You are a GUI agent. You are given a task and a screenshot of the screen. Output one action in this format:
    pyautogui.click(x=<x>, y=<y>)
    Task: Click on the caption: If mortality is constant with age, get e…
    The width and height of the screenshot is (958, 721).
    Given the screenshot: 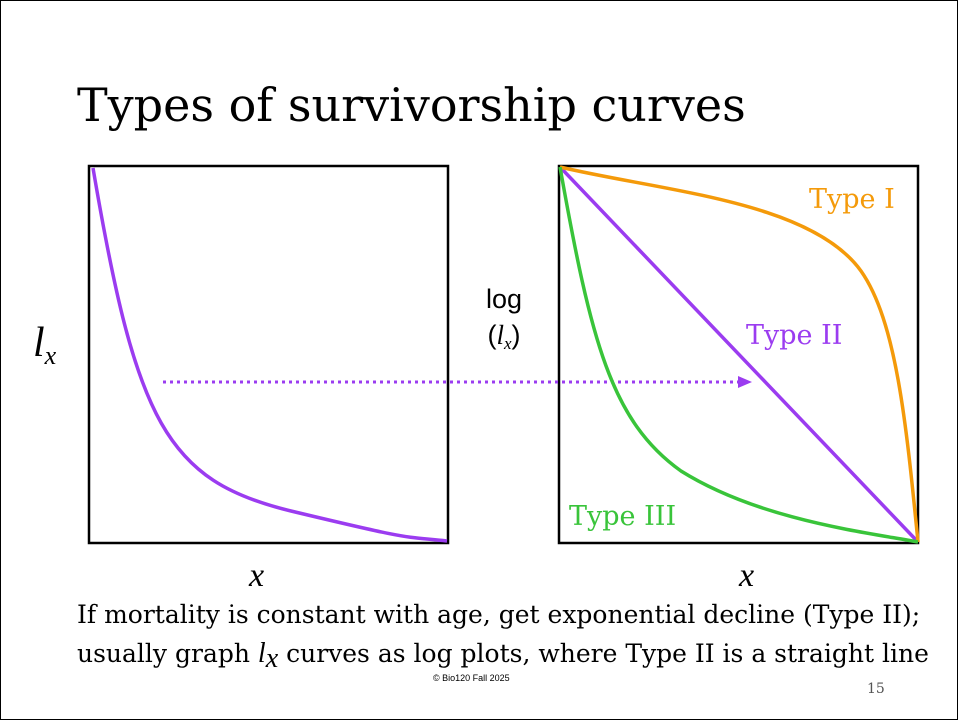 What is the action you would take?
    pyautogui.click(x=503, y=637)
    